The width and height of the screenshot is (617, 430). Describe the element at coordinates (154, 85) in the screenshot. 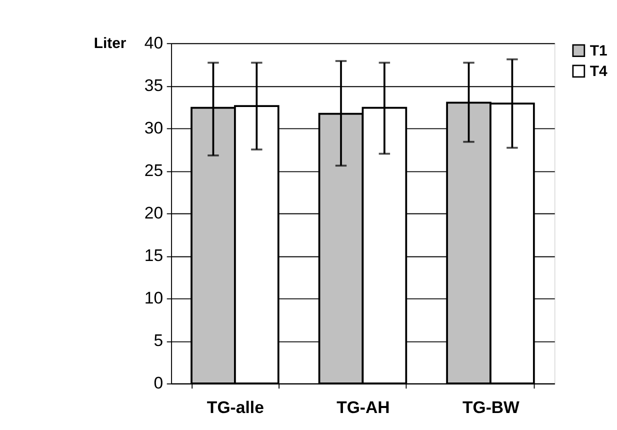

I see `y-tick-label: 35` at that location.